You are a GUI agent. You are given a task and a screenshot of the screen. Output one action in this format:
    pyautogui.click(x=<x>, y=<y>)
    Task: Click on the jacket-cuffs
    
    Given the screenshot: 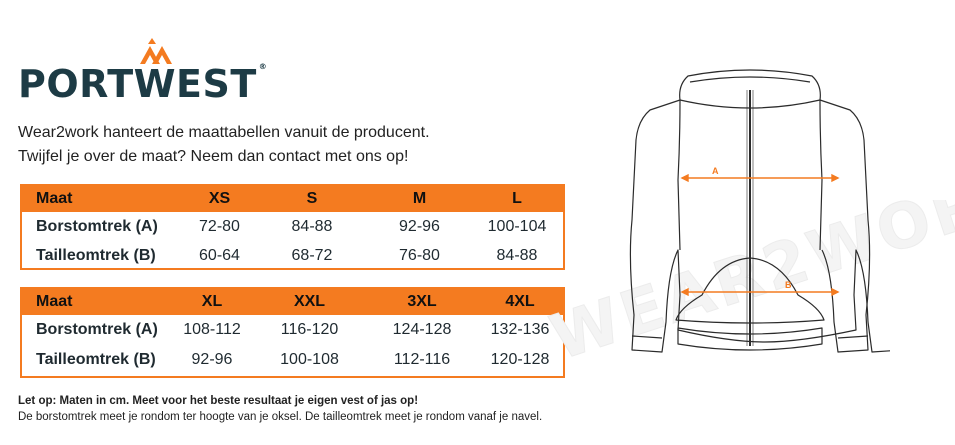 What is the action you would take?
    pyautogui.click(x=750, y=337)
    